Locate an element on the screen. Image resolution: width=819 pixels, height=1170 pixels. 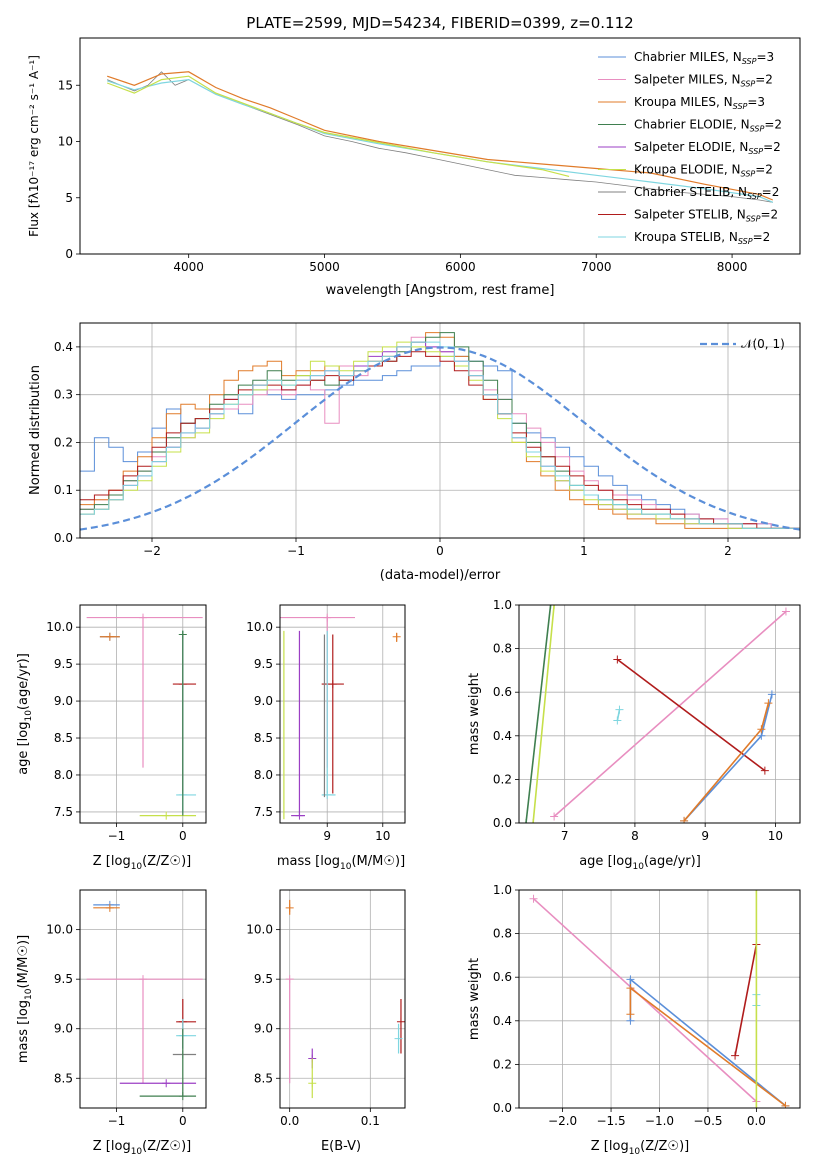
x-tick-label: −2.0 is located at coordinates (562, 1121).